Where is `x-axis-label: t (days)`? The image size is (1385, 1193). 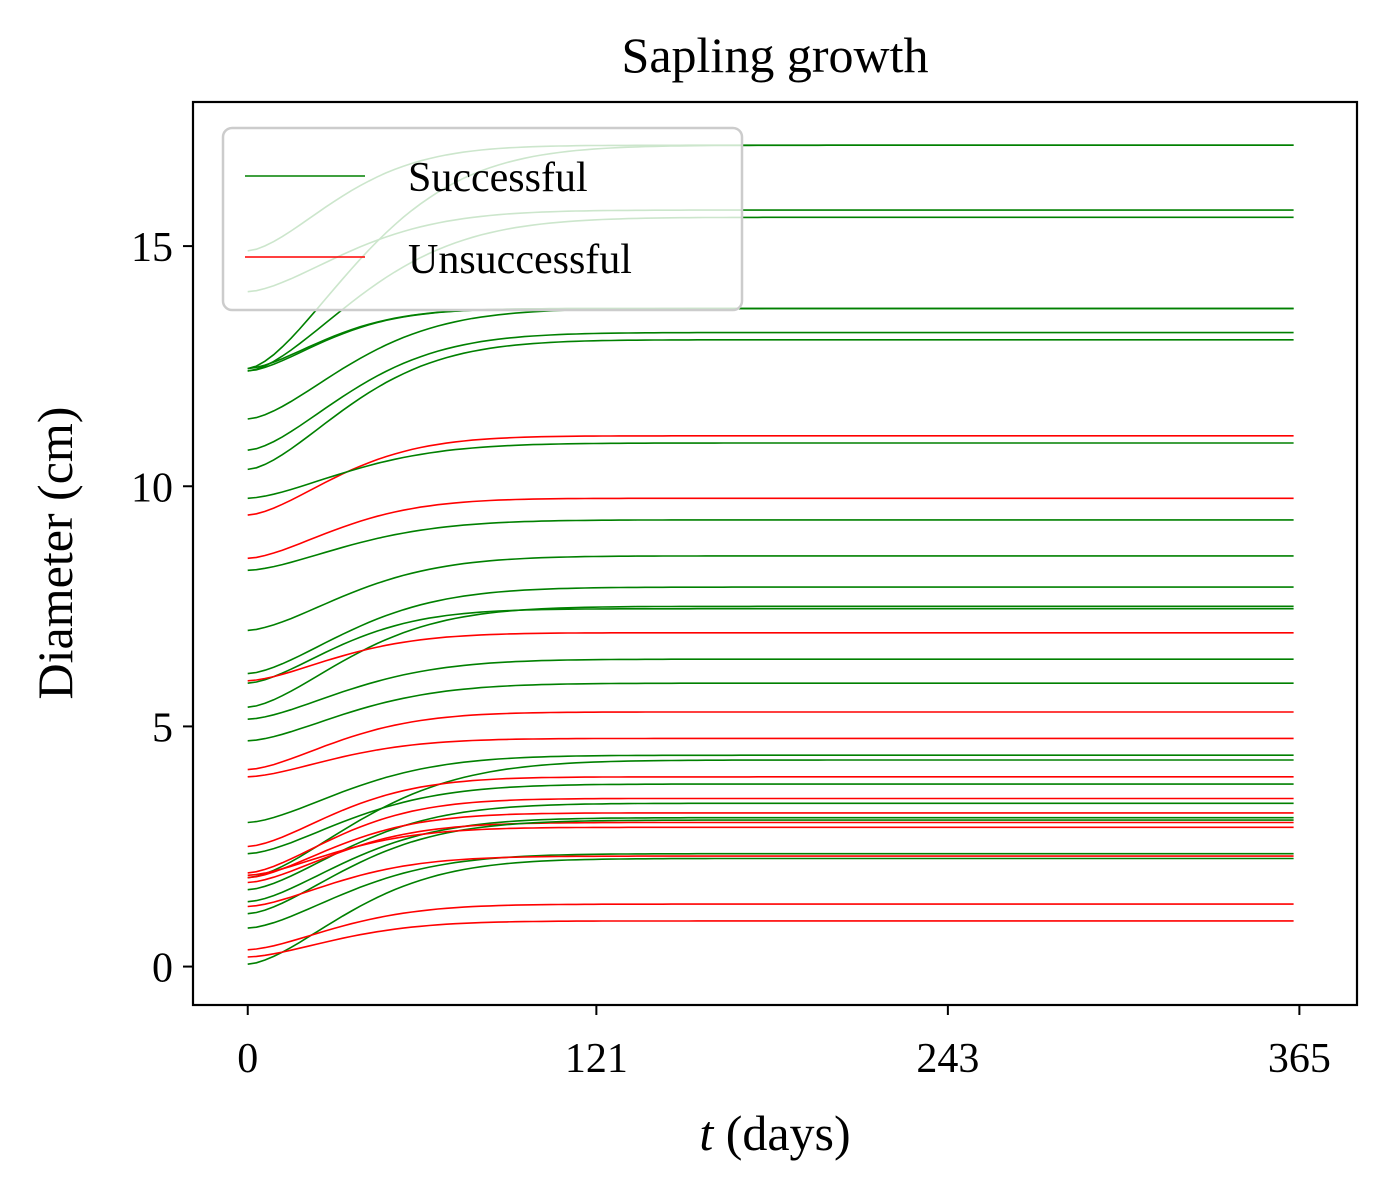 x-axis-label: t (days) is located at coordinates (774, 1133).